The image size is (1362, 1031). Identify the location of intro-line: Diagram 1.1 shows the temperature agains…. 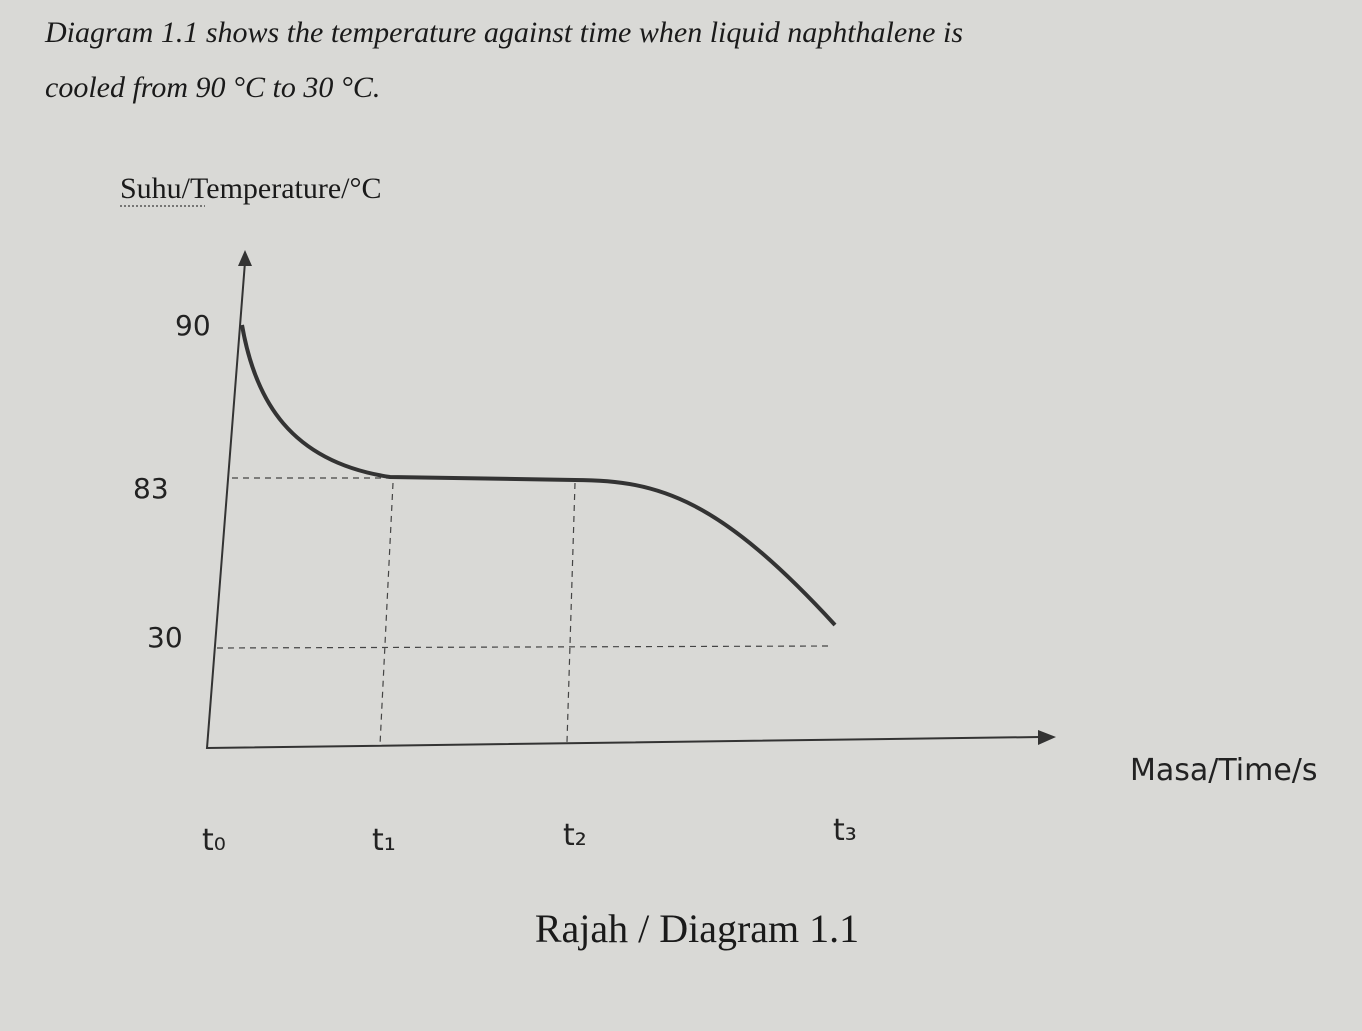
(503, 32).